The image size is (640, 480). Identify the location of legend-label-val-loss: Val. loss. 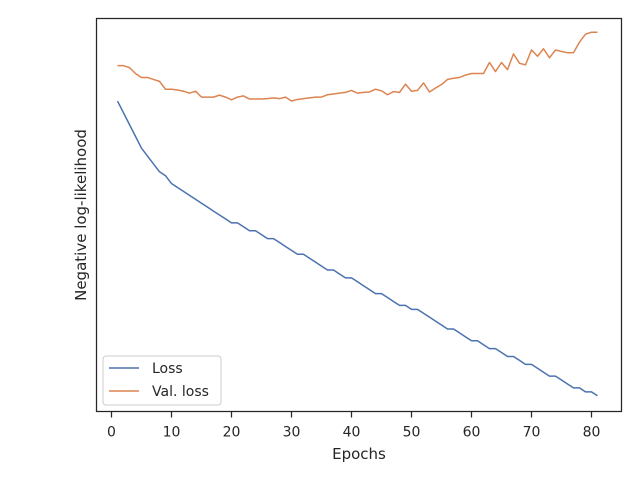
(180, 392).